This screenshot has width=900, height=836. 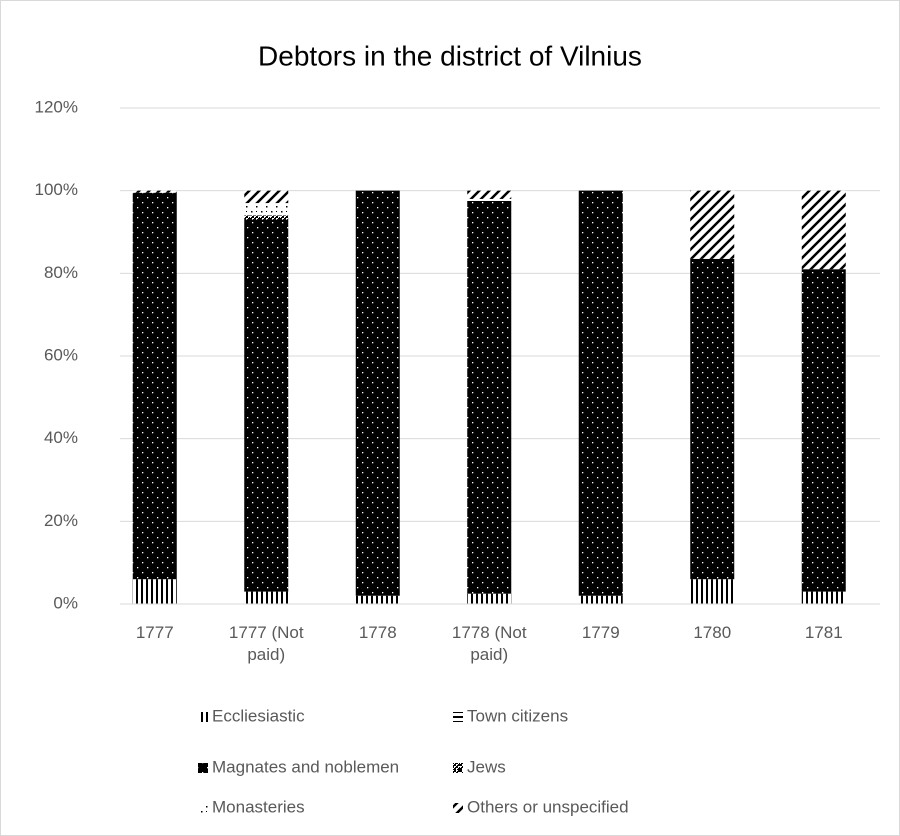 I want to click on legend-label: Others or unspecified, so click(x=548, y=806).